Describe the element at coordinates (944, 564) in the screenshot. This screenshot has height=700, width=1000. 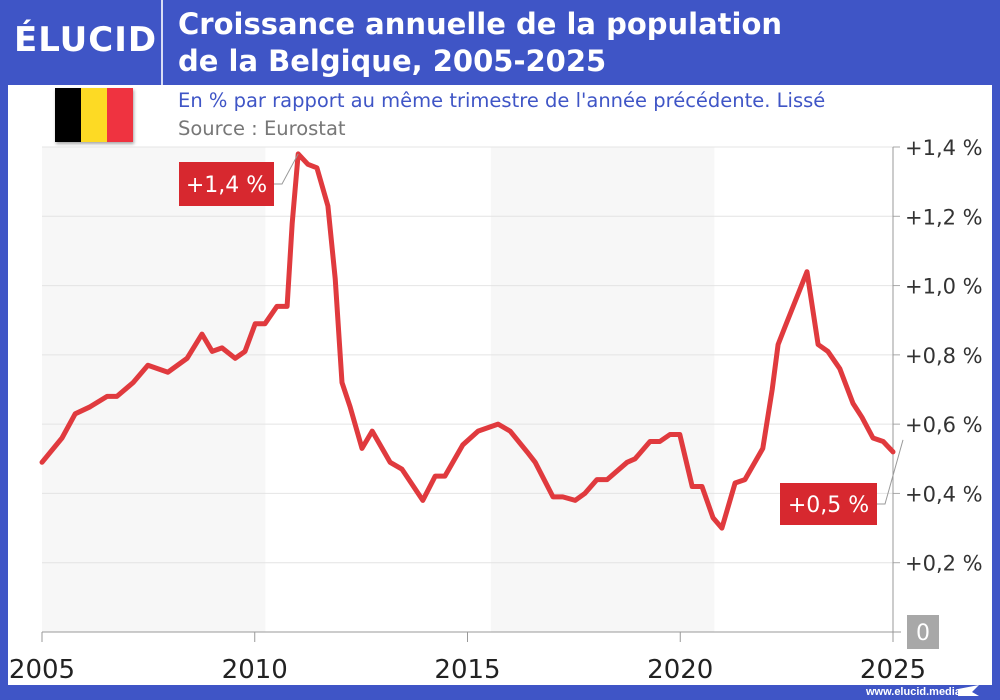
I see `y-tick-label: +0,2 %` at that location.